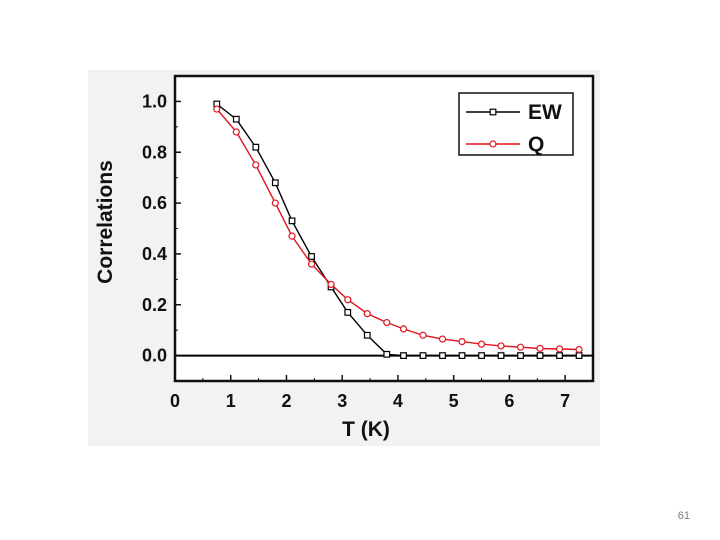 Image resolution: width=720 pixels, height=540 pixels. Describe the element at coordinates (493, 112) in the screenshot. I see `legend-marker-ew` at that location.